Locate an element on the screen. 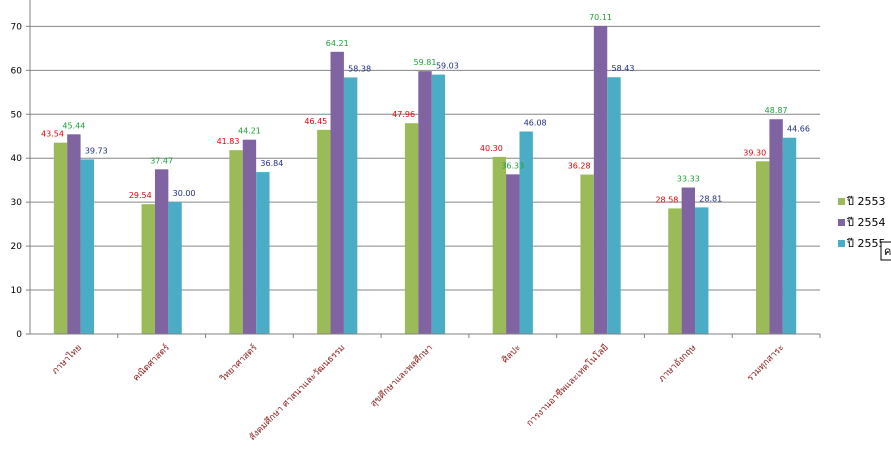 The height and width of the screenshot is (465, 891). data-label: 46.45 is located at coordinates (315, 121).